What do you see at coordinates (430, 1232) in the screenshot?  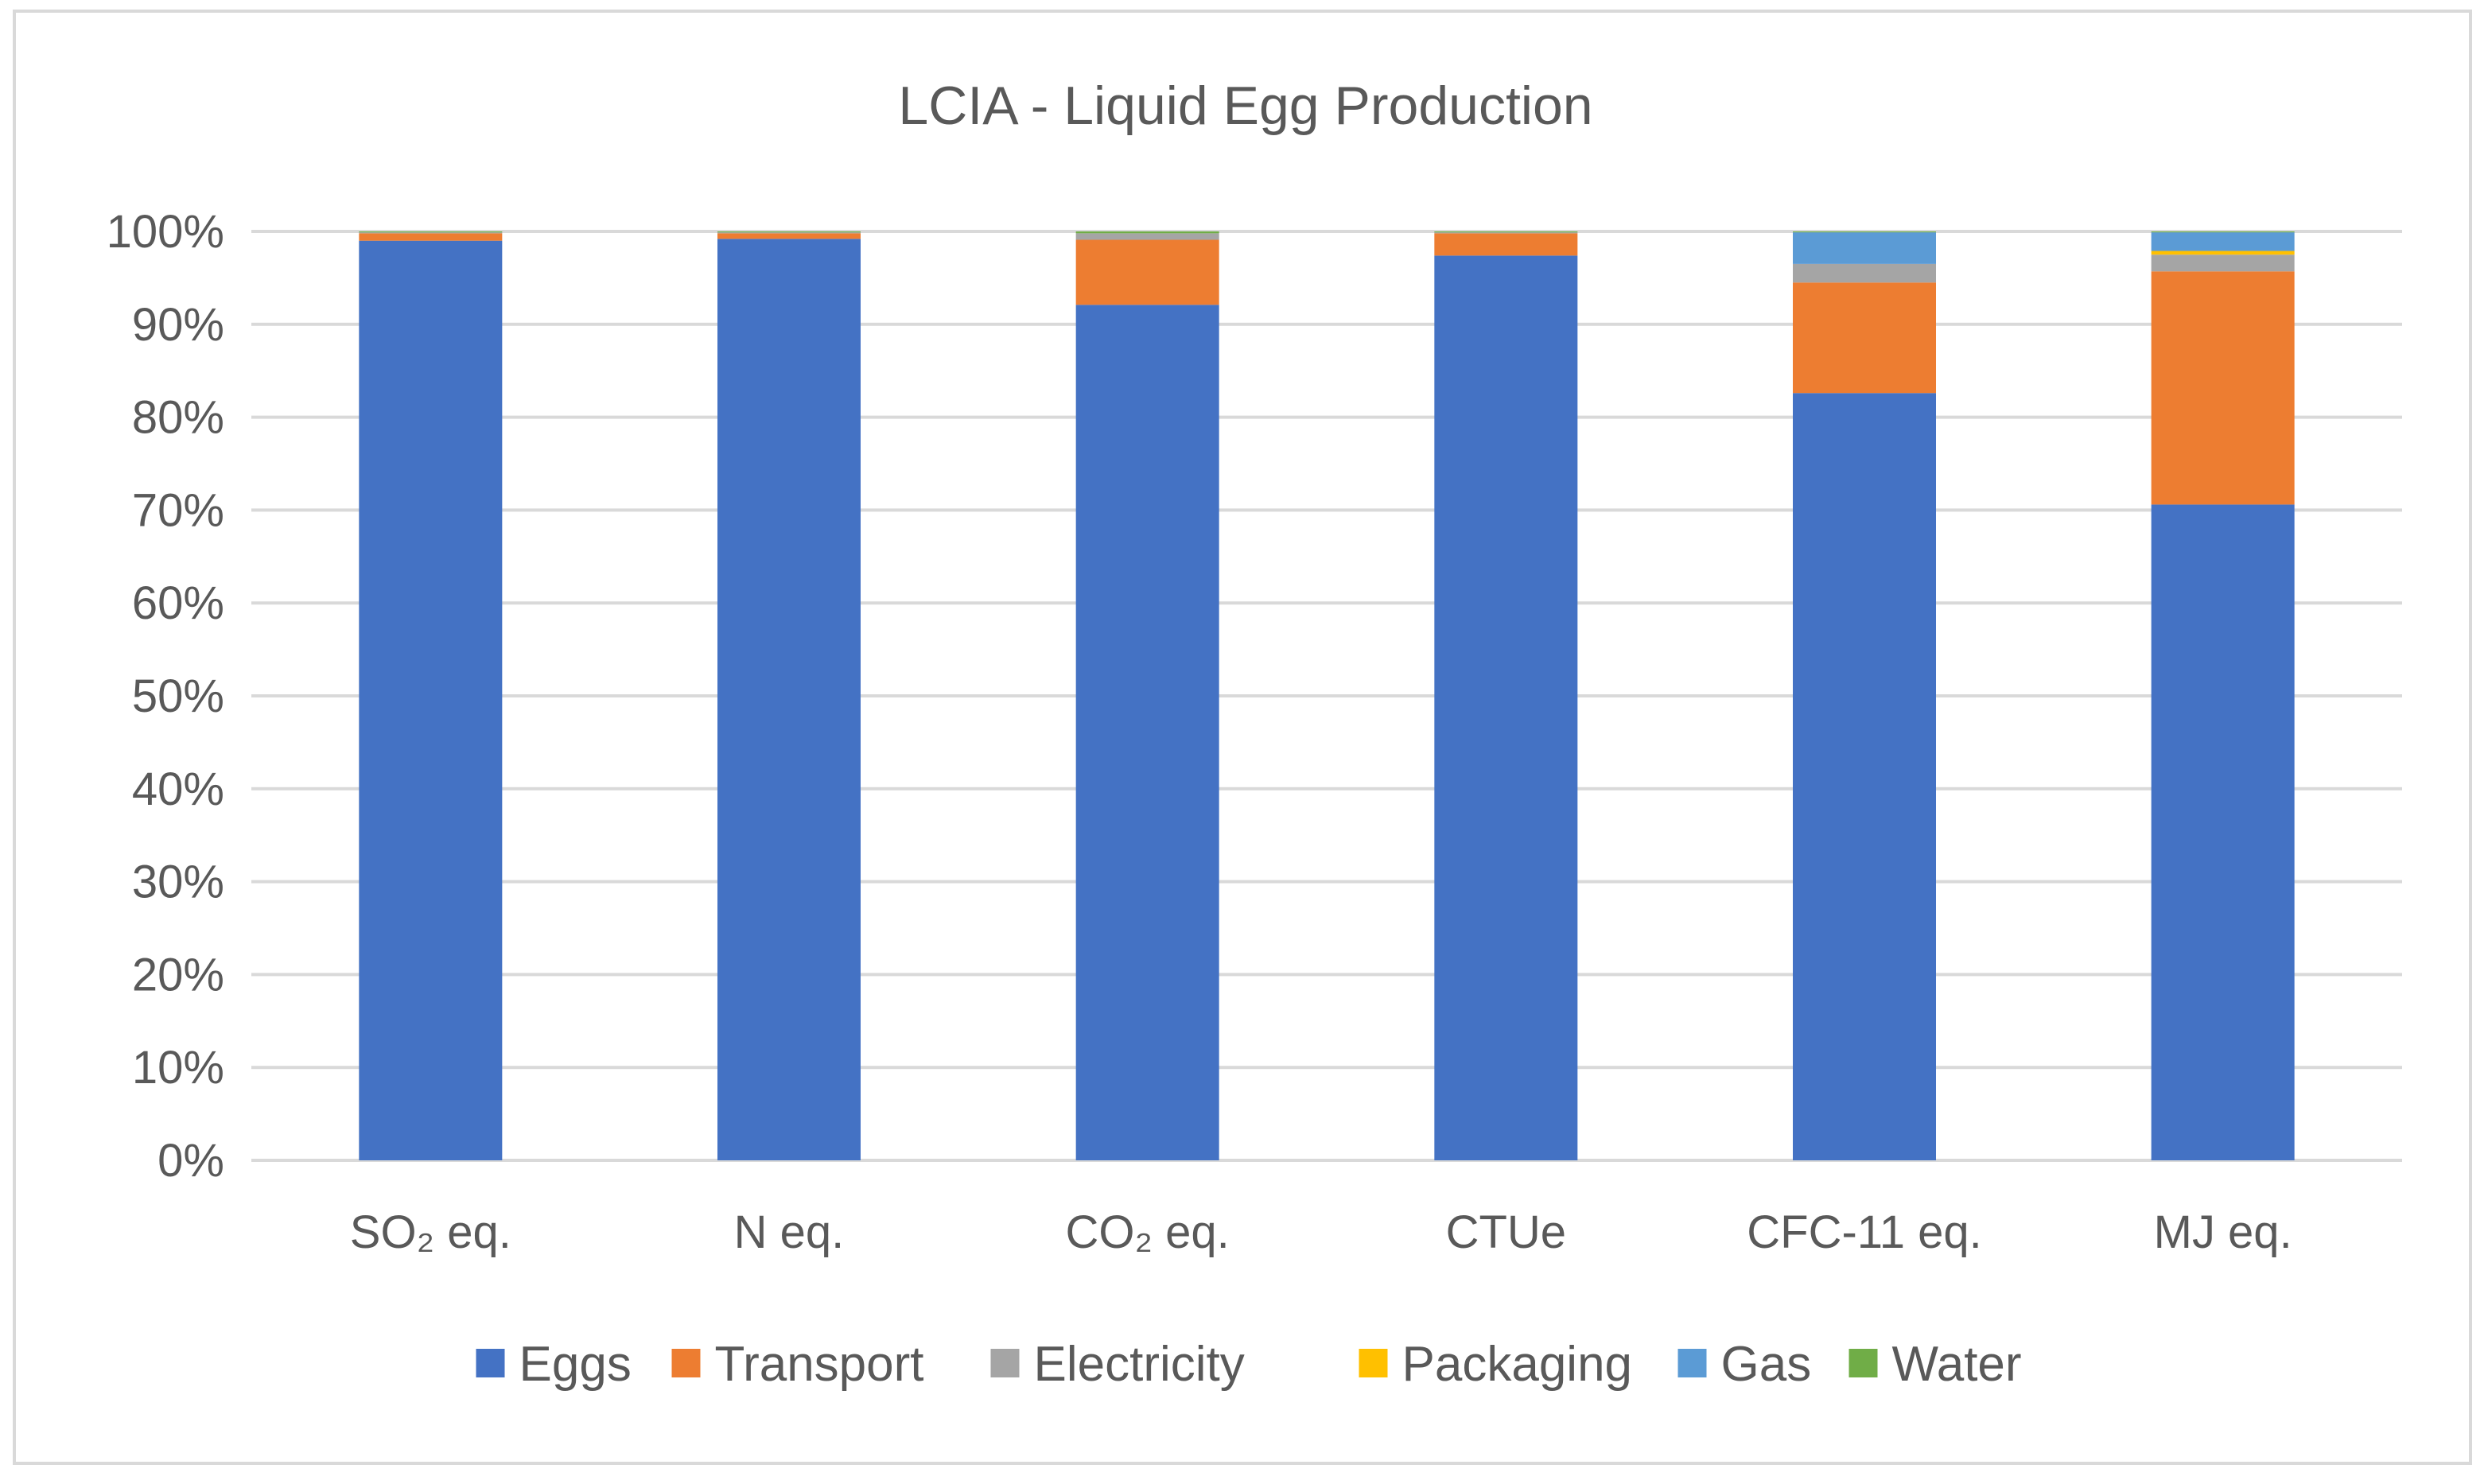 I see `x-tick-label: SO₂ eq.` at bounding box center [430, 1232].